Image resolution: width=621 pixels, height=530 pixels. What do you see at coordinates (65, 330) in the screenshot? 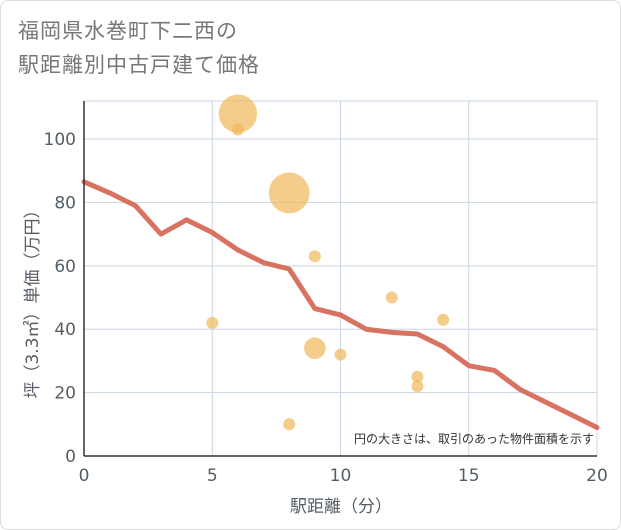
I see `y-tick-label: 40` at bounding box center [65, 330].